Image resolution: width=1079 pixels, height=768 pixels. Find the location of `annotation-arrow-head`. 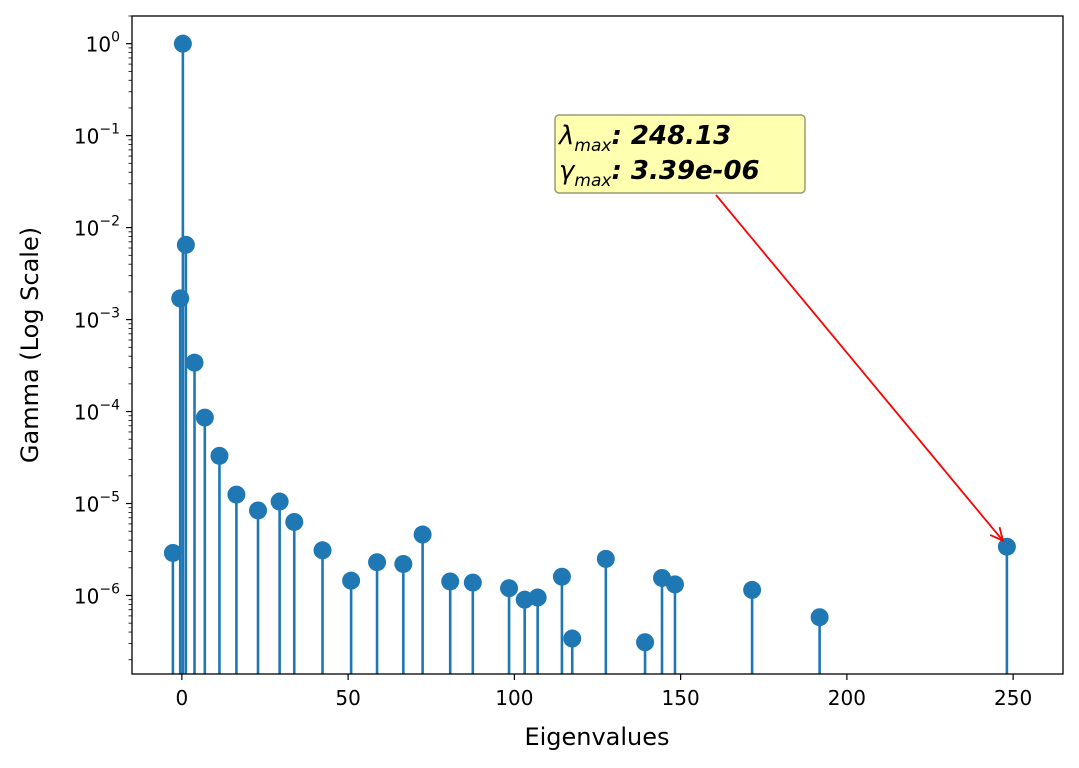

annotation-arrow-head is located at coordinates (997, 534).